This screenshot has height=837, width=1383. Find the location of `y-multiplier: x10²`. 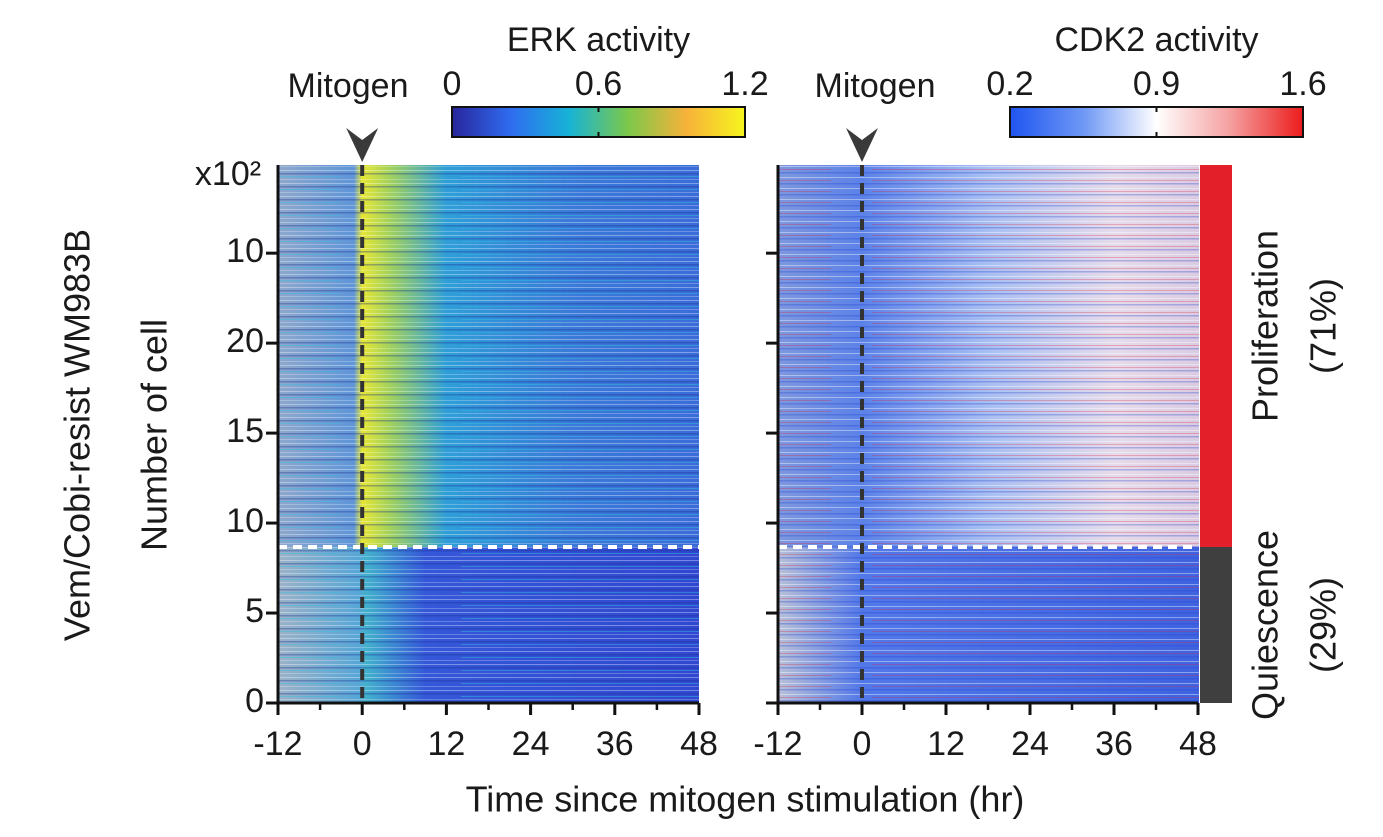

y-multiplier: x10² is located at coordinates (228, 174).